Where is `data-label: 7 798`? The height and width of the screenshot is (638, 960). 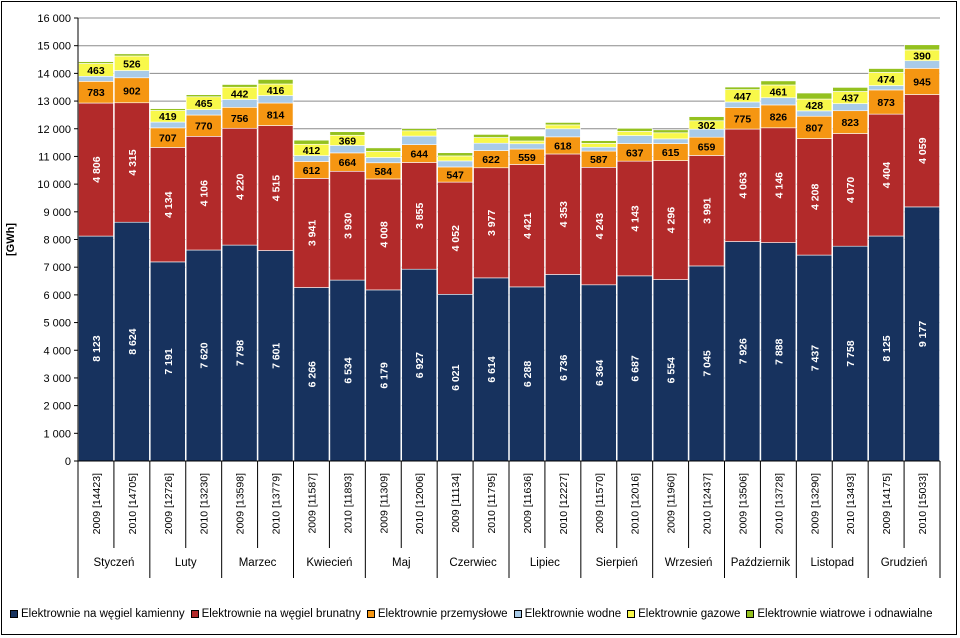 data-label: 7 798 is located at coordinates (241, 353).